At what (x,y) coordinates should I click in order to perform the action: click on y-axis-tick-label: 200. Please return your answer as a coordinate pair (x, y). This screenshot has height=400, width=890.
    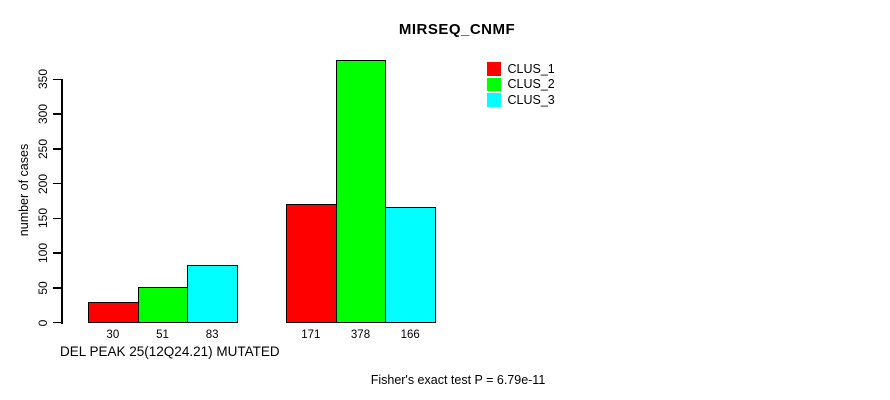
    Looking at the image, I should click on (43, 183).